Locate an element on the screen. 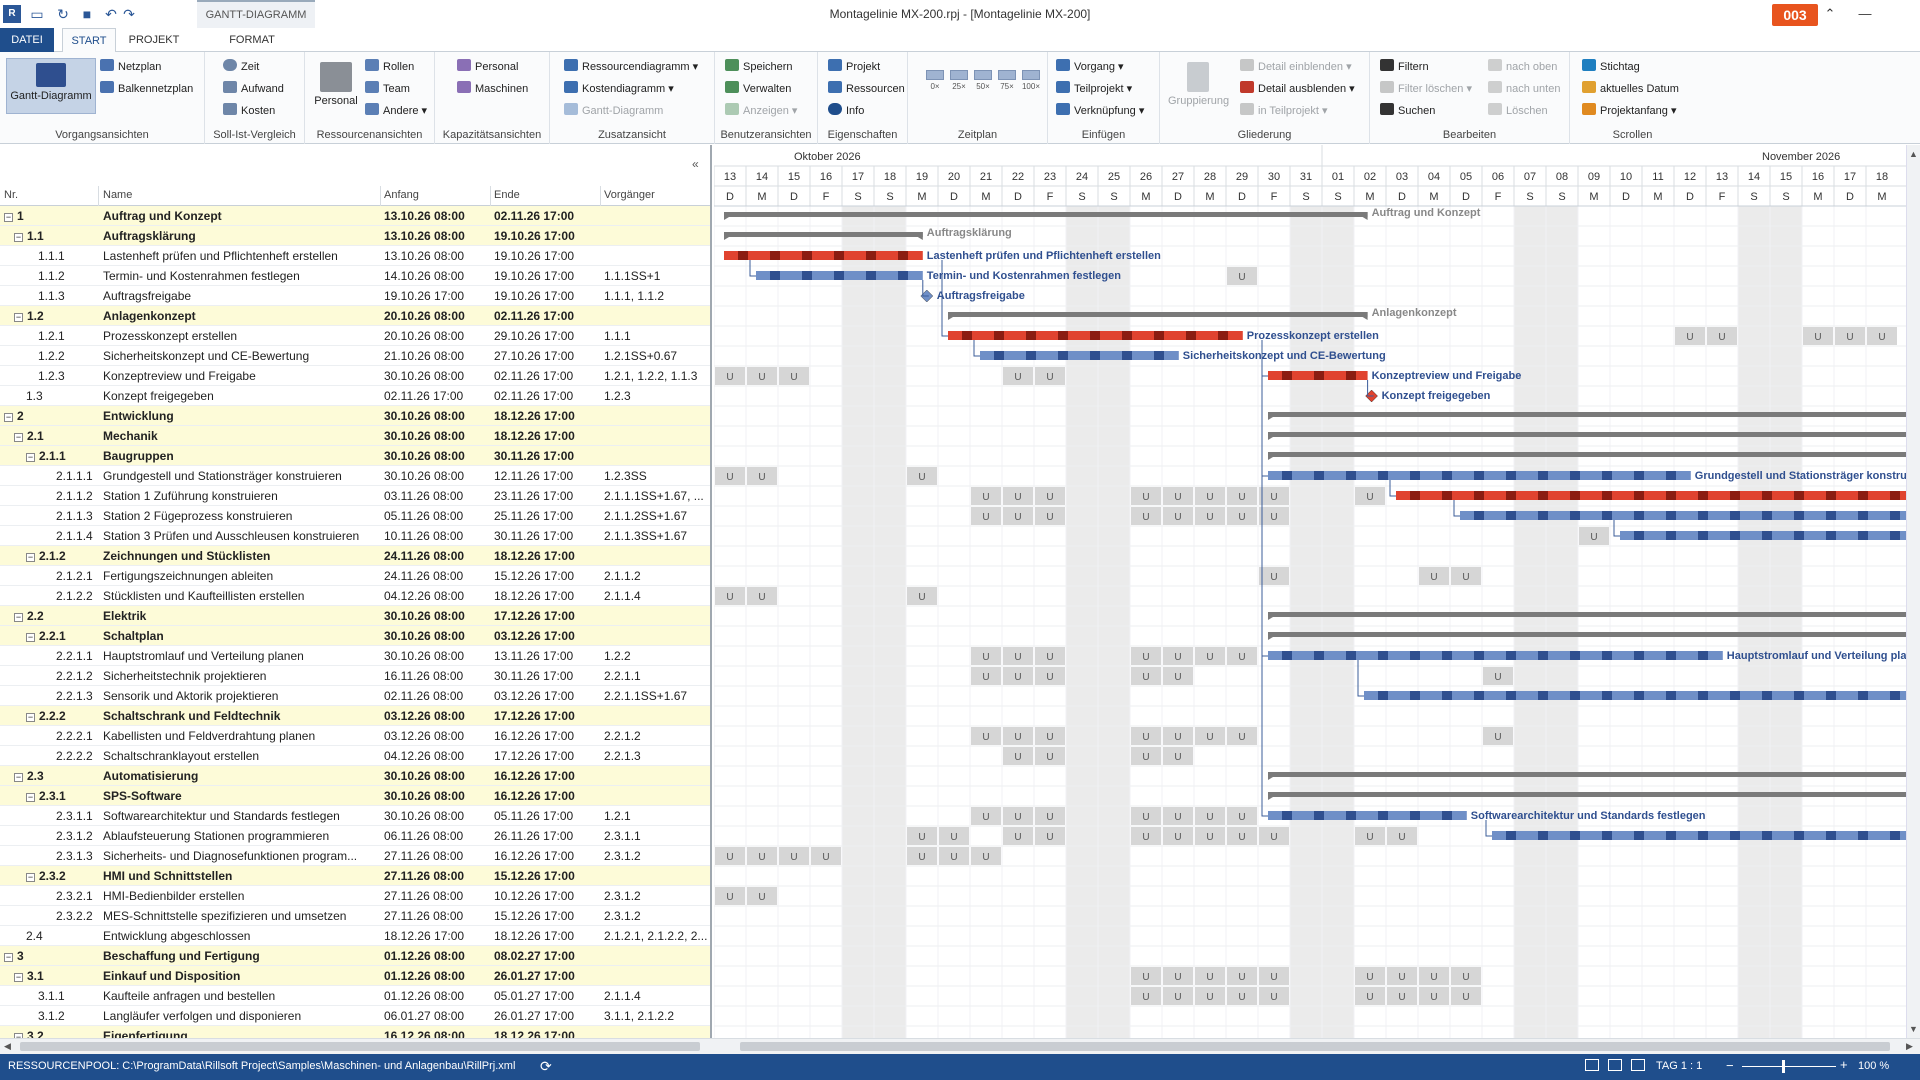 This screenshot has height=1080, width=1920. row-start: 10.11.26 08:00 is located at coordinates (424, 536).